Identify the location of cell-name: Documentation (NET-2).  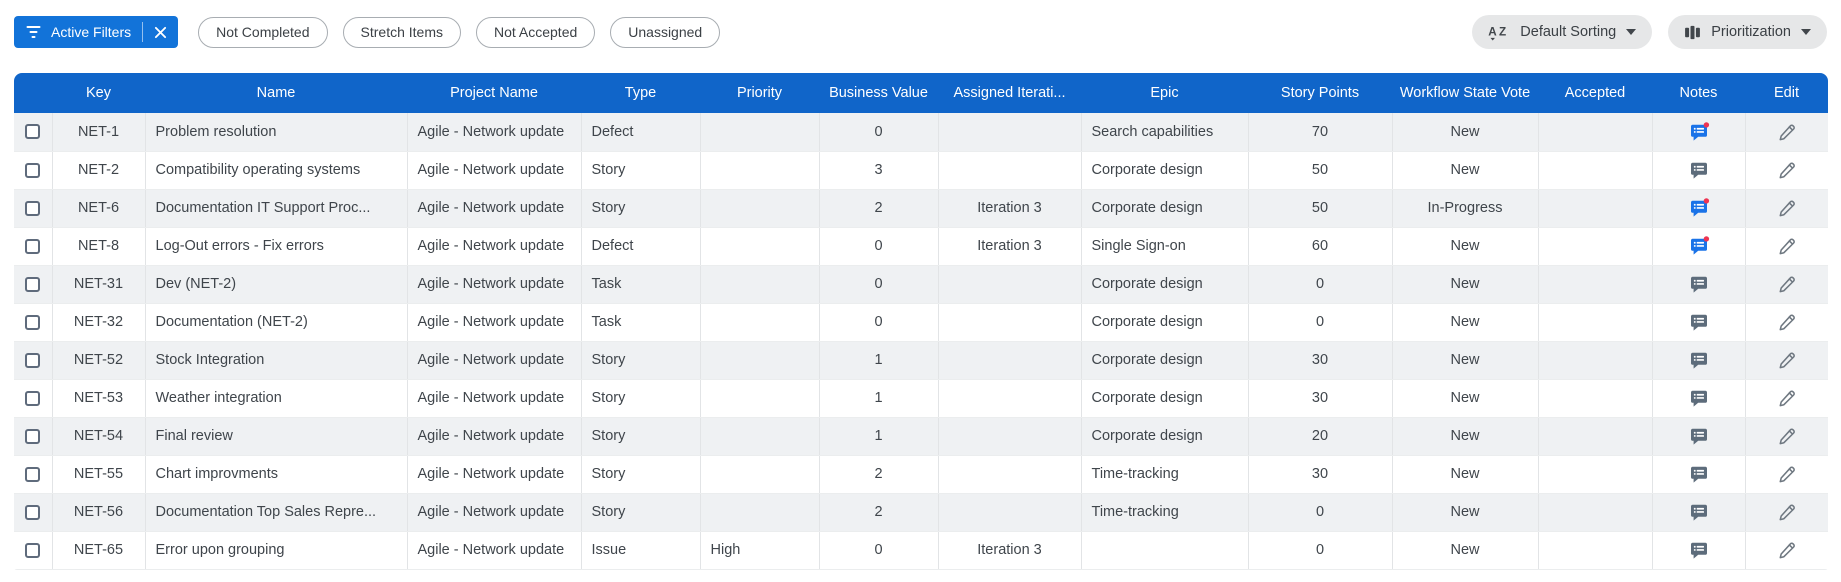
(276, 322).